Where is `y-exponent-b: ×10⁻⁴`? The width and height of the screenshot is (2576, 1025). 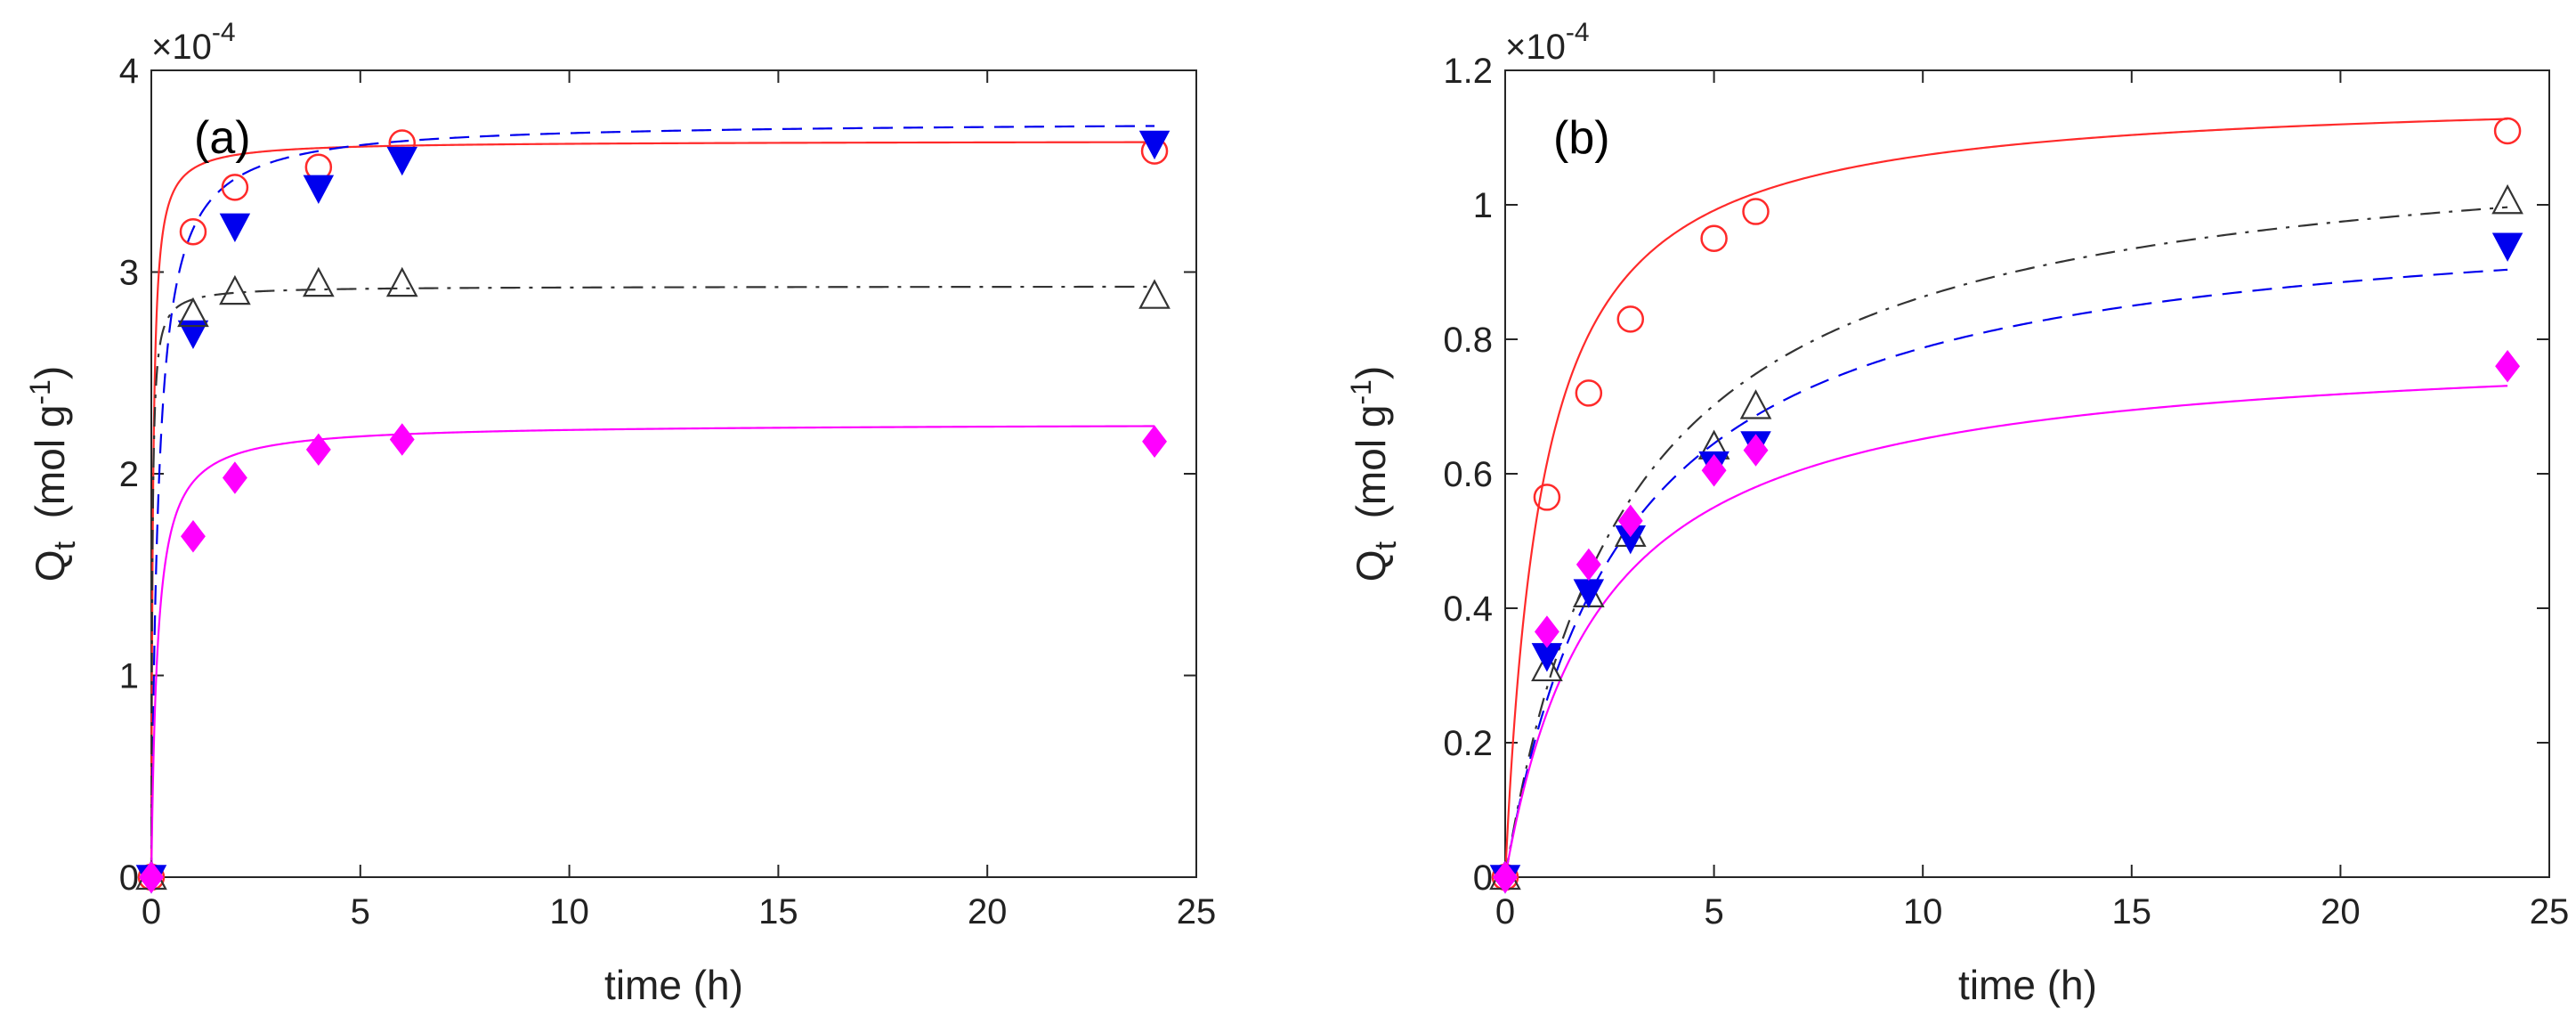 y-exponent-b: ×10⁻⁴ is located at coordinates (1548, 42).